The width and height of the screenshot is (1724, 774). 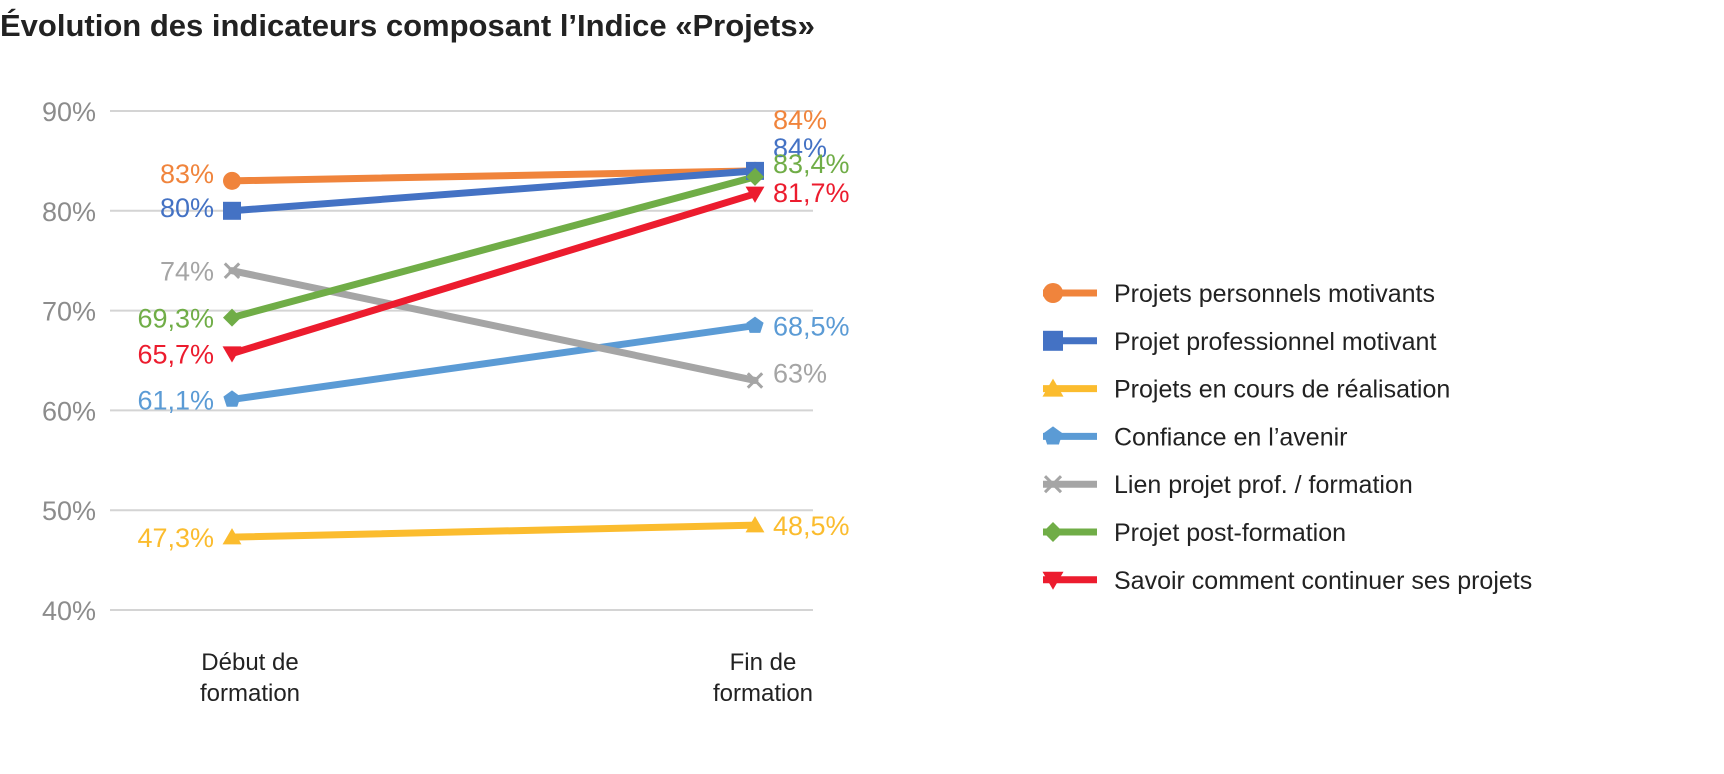 What do you see at coordinates (187, 174) in the screenshot?
I see `data-label-projets-personnels-motivants: 83%` at bounding box center [187, 174].